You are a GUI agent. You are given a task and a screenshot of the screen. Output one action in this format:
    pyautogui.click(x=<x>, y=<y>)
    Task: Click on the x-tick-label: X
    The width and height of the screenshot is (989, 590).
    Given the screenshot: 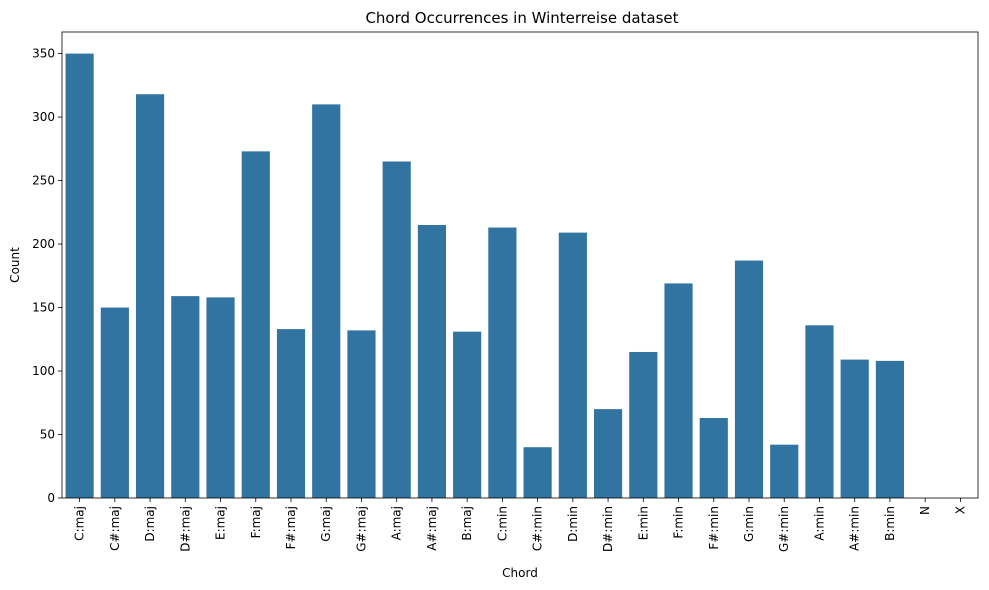 What is the action you would take?
    pyautogui.click(x=960, y=510)
    